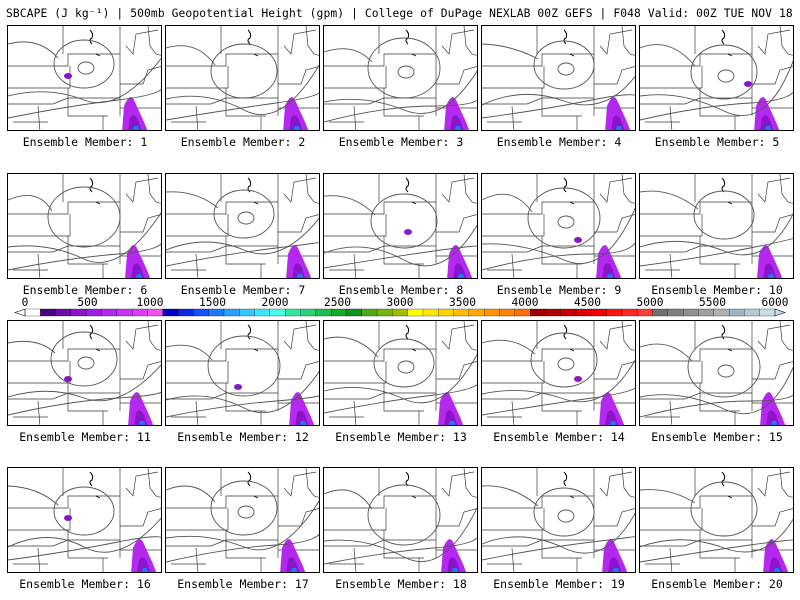 Image resolution: width=800 pixels, height=600 pixels. I want to click on member-label: Ensemble Member: 13, so click(401, 437).